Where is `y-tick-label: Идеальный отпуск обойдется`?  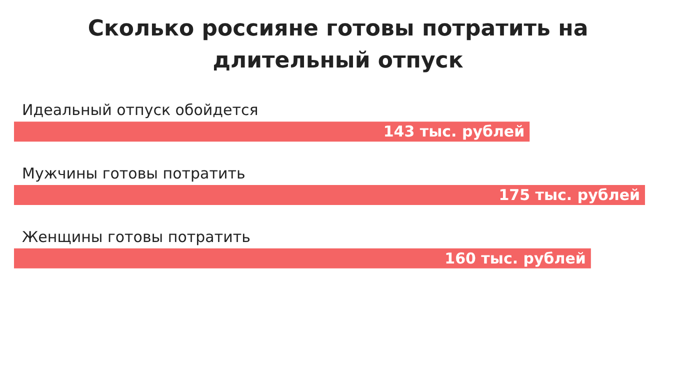 y-tick-label: Идеальный отпуск обойдется is located at coordinates (140, 110).